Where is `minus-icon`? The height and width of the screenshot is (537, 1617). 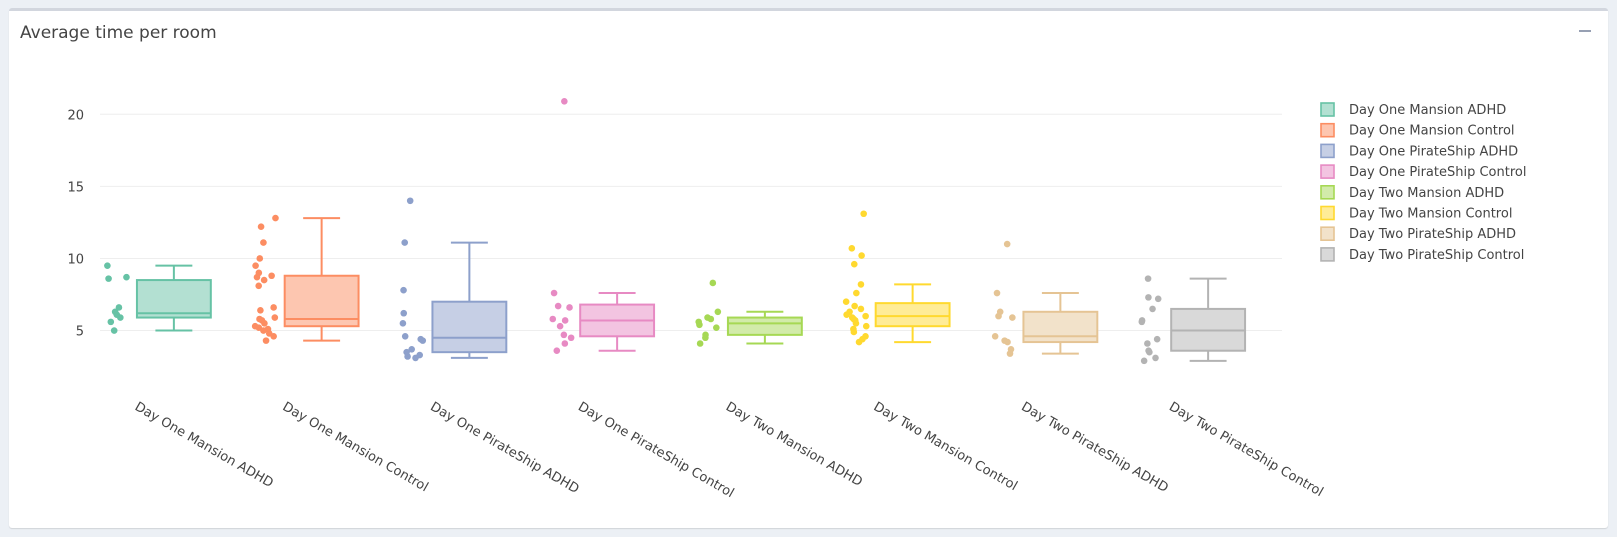
minus-icon is located at coordinates (1585, 30).